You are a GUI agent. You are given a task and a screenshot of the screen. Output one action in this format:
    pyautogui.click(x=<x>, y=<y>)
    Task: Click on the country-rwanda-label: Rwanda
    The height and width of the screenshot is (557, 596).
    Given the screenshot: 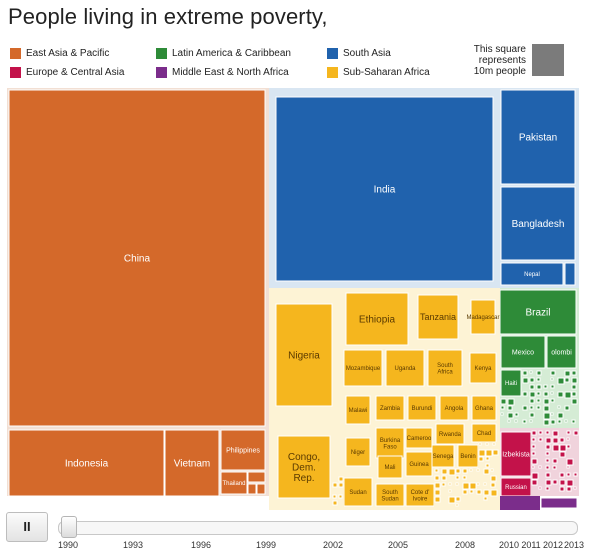 What is the action you would take?
    pyautogui.click(x=450, y=435)
    